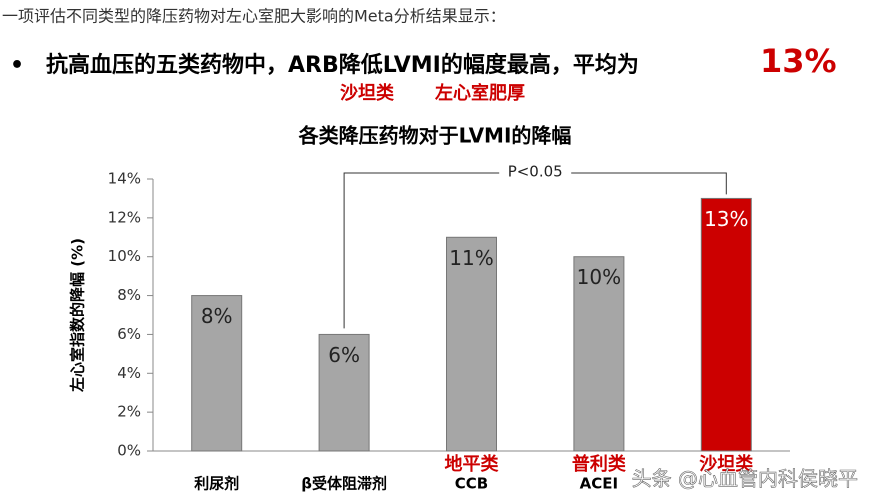 The image size is (872, 503). I want to click on value-label: 6%, so click(344, 355).